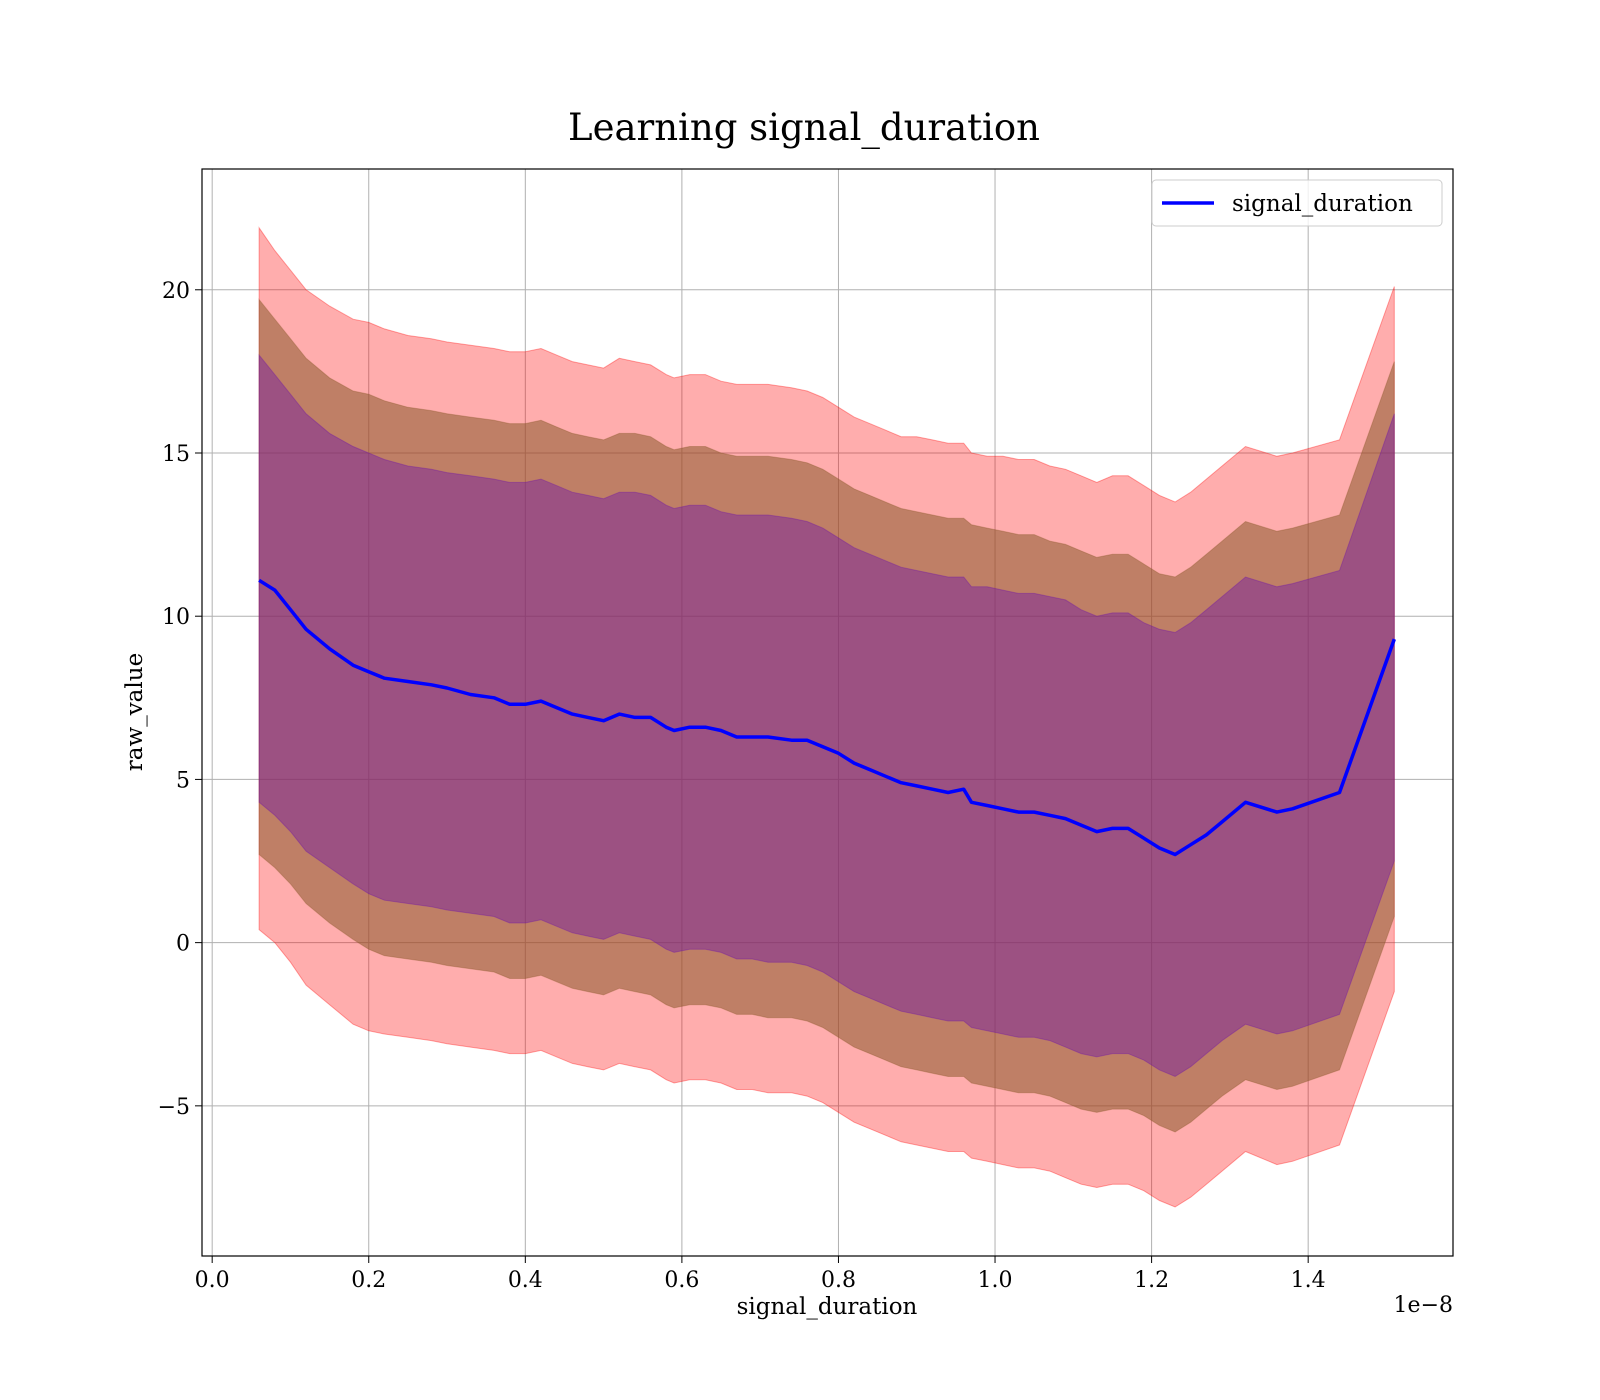 This screenshot has width=1600, height=1400. What do you see at coordinates (838, 1280) in the screenshot?
I see `x-tick-label: 0.8` at bounding box center [838, 1280].